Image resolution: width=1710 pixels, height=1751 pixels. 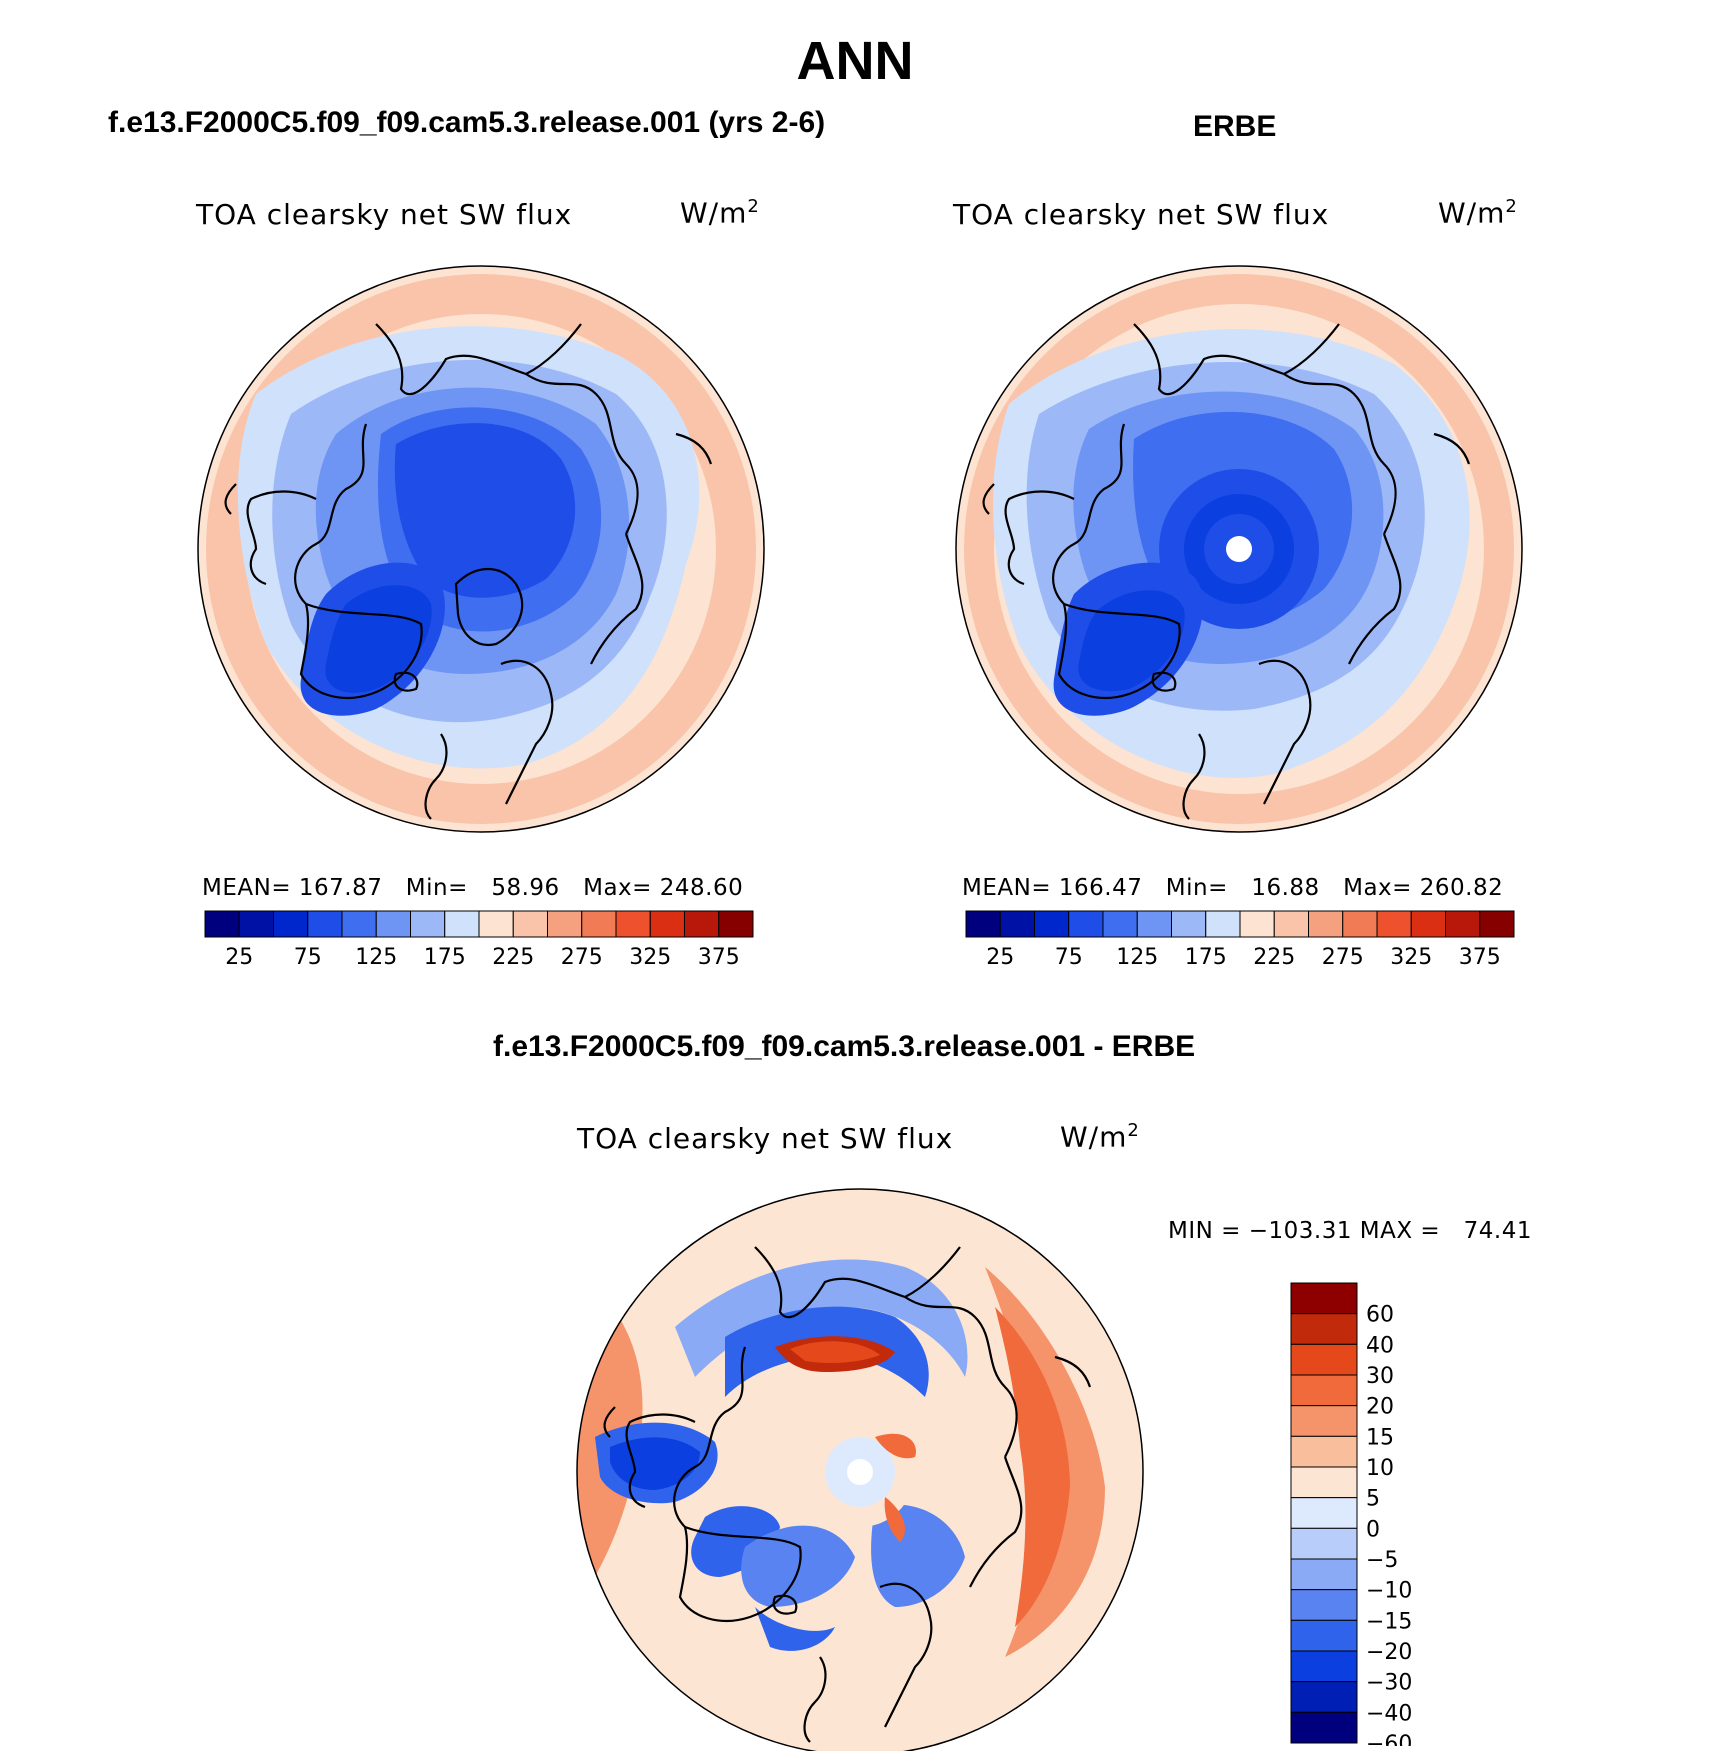 I want to click on panel-model-units: W/m2, so click(x=720, y=213).